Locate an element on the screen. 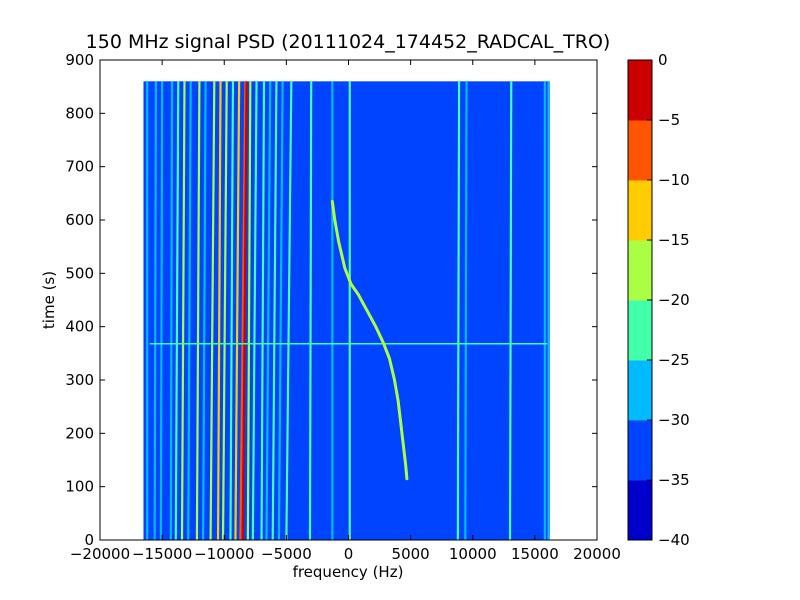 This screenshot has height=600, width=800. colorbar-tick-label: −35 is located at coordinates (674, 480).